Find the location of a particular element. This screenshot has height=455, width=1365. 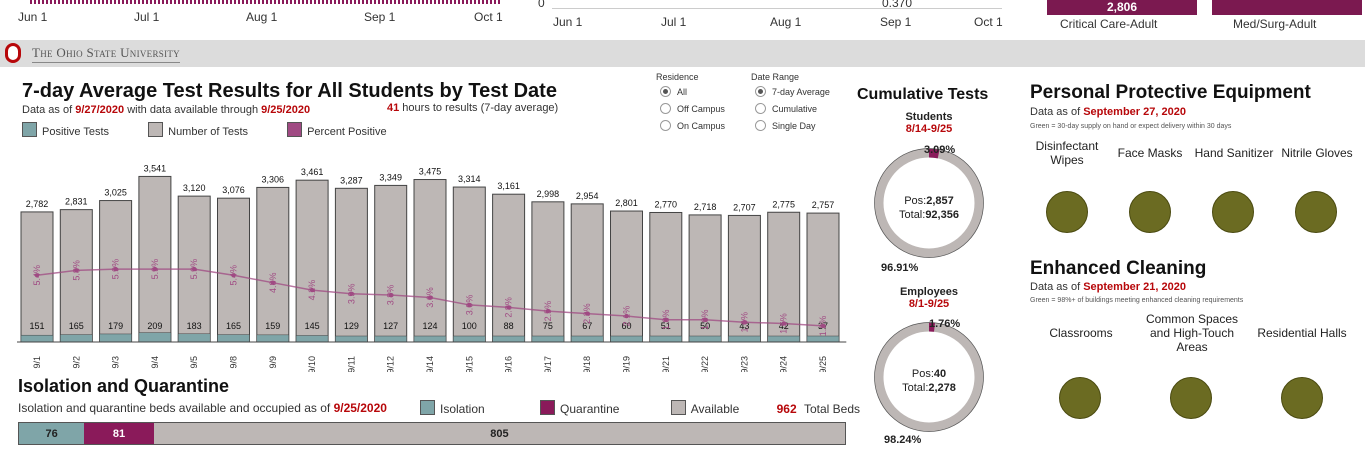

tests-value-label: 3,161 is located at coordinates (508, 186).